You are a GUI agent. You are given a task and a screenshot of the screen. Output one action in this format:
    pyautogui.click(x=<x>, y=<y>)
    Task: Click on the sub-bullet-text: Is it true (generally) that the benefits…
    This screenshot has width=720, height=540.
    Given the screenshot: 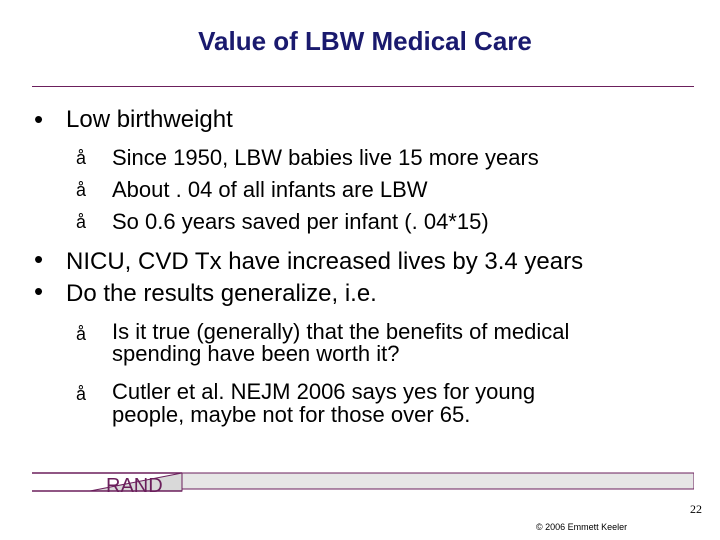 What is the action you would take?
    pyautogui.click(x=341, y=331)
    